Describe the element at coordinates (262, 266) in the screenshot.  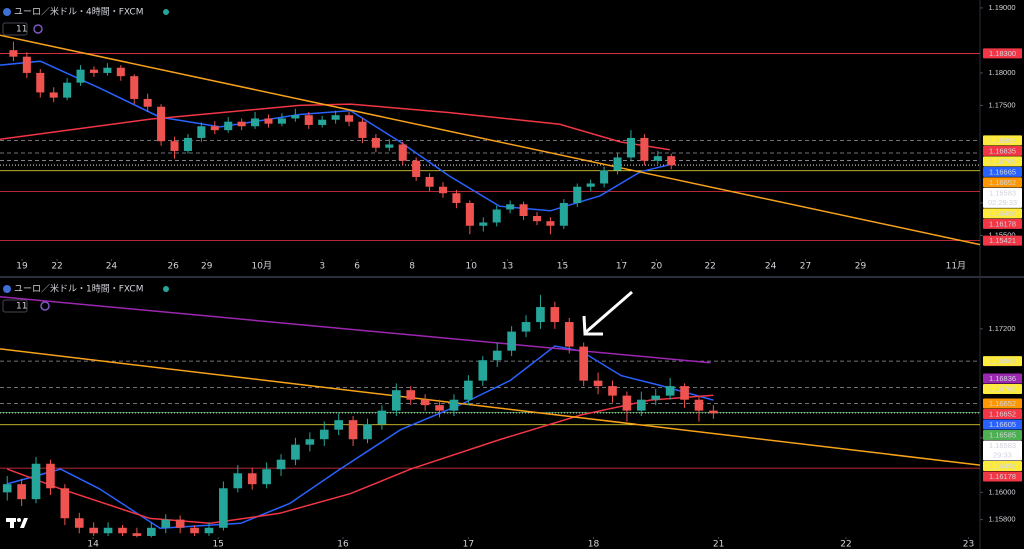
I see `x-tick-label: 10月` at that location.